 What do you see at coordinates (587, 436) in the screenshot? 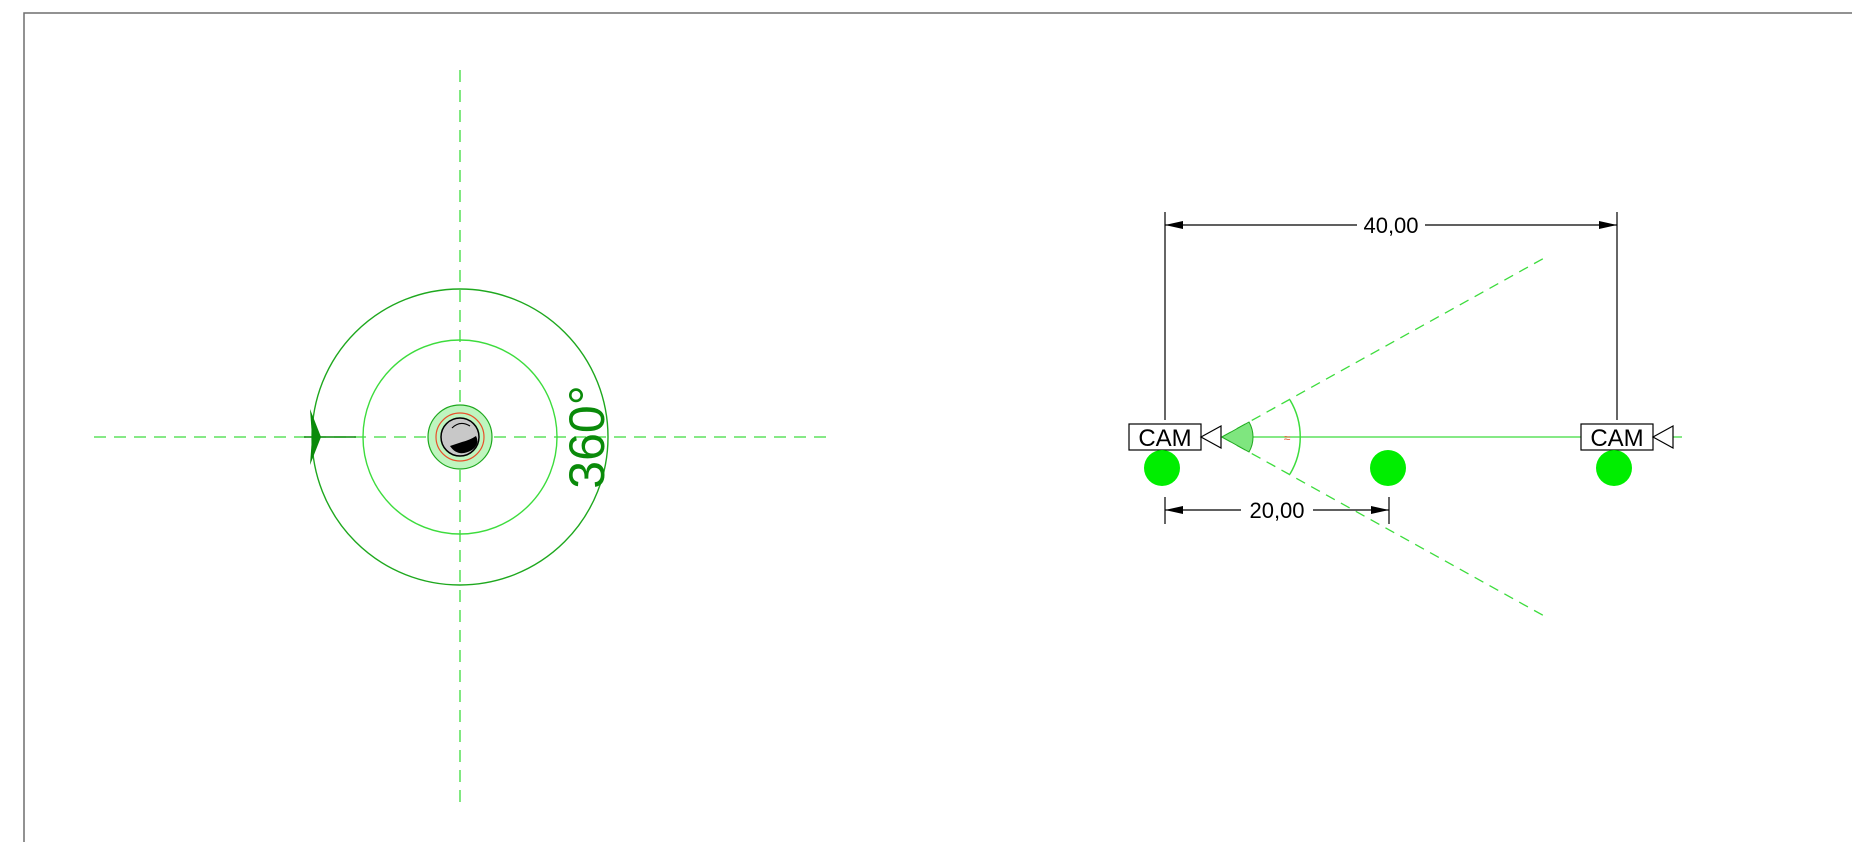
I see `angle-label: 360°` at bounding box center [587, 436].